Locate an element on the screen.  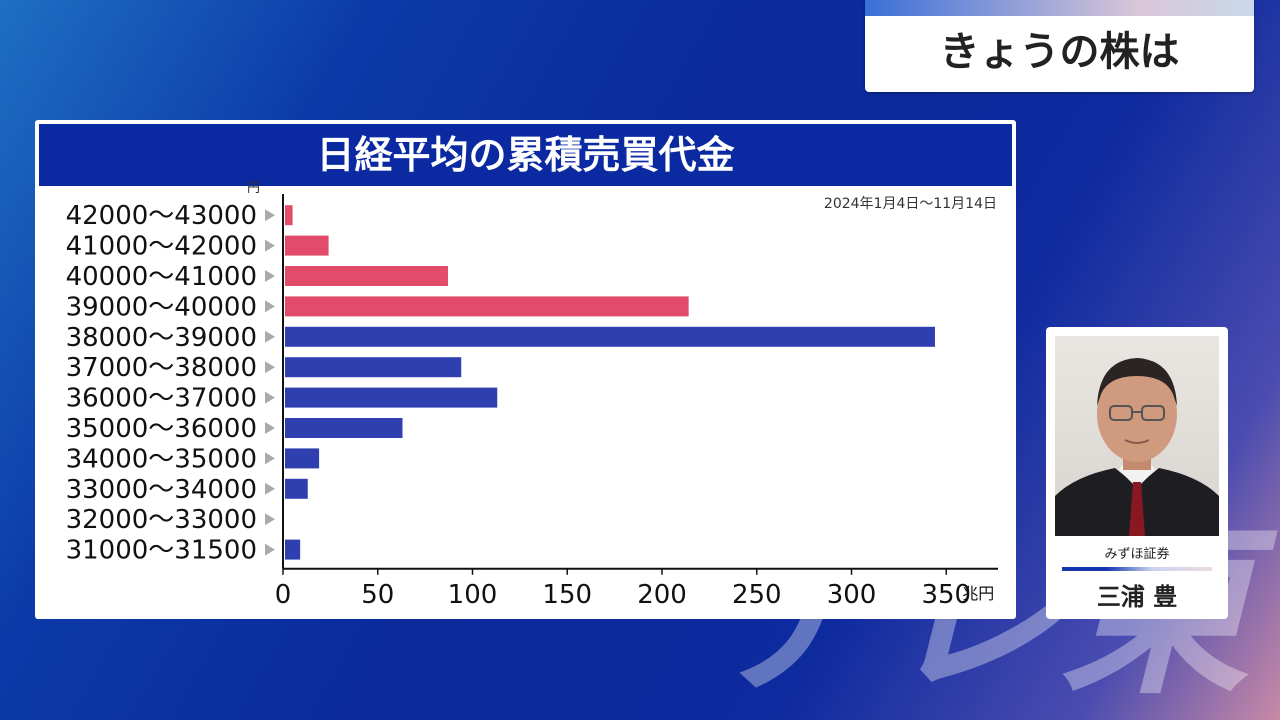
category-label: 41000〜42000 is located at coordinates (161, 247).